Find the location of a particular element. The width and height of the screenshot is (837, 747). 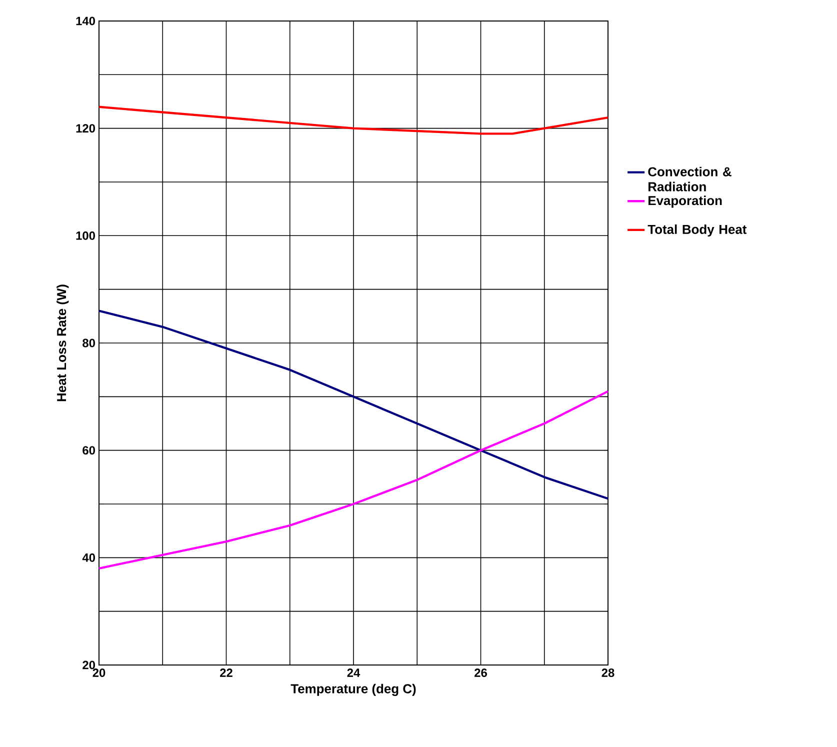

x-tick-label: 24 is located at coordinates (353, 672).